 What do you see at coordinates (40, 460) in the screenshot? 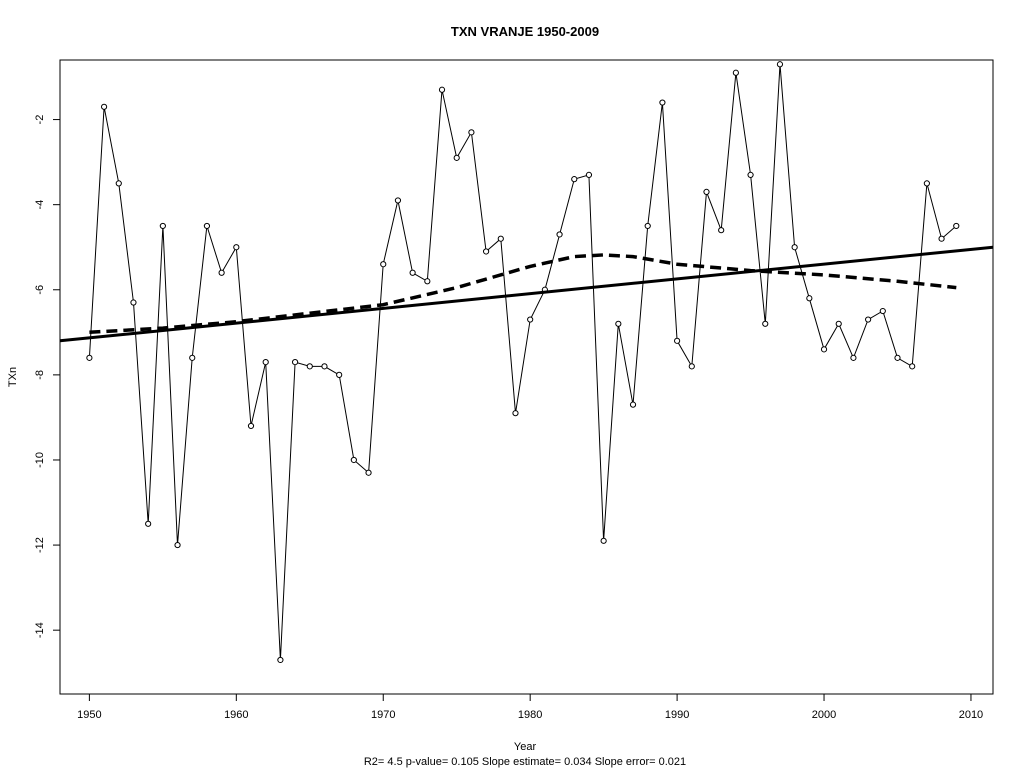
I see `y-tick-label: -10` at bounding box center [40, 460].